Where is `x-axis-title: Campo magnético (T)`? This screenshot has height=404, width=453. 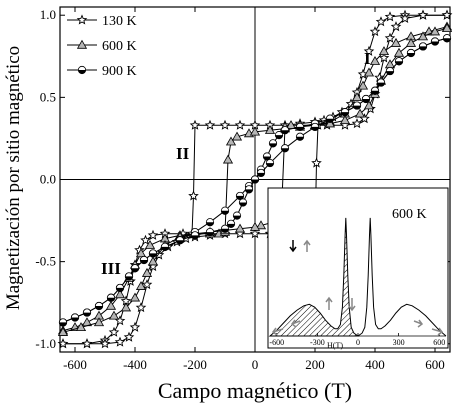 x-axis-title: Campo magnético (T) is located at coordinates (255, 390).